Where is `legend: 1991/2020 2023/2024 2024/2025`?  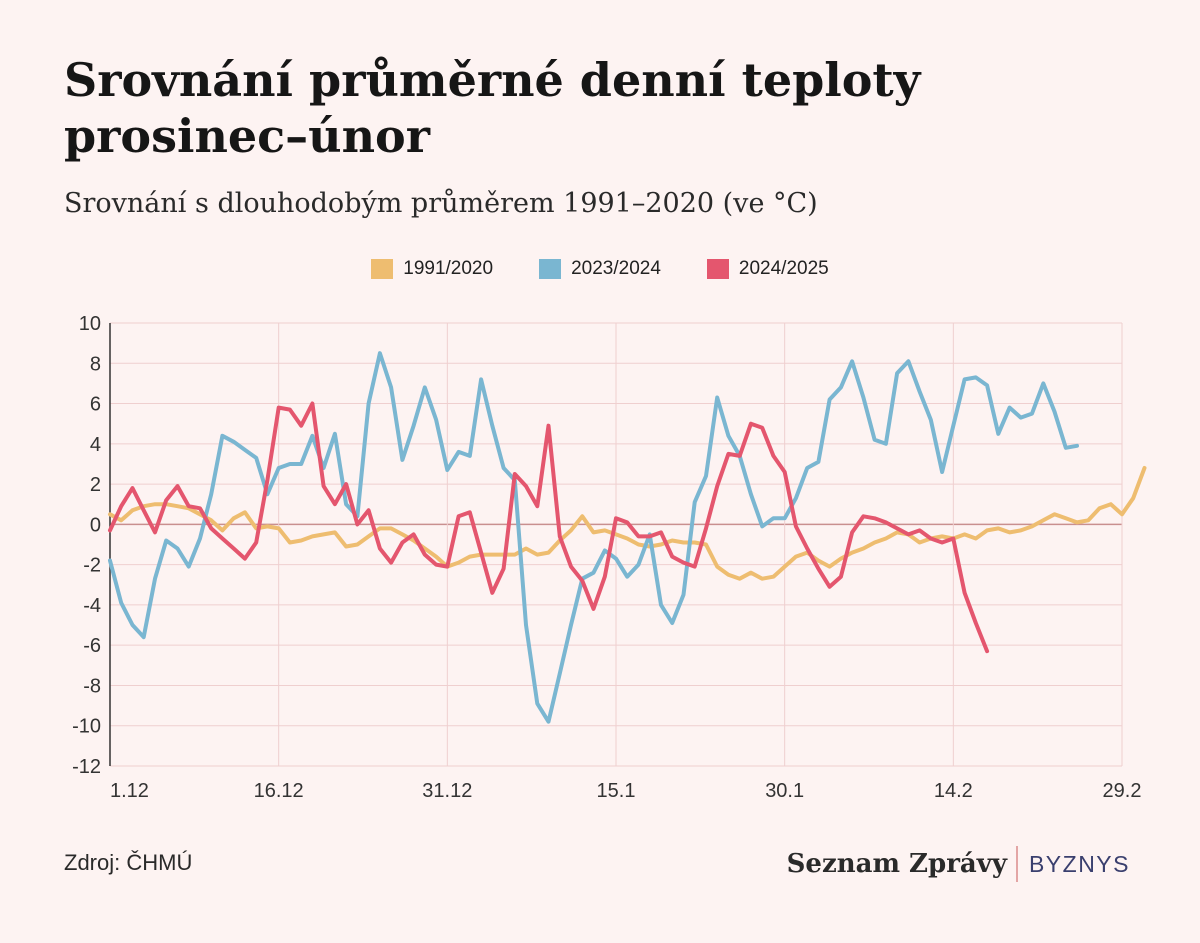 legend: 1991/2020 2023/2024 2024/2025 is located at coordinates (600, 269).